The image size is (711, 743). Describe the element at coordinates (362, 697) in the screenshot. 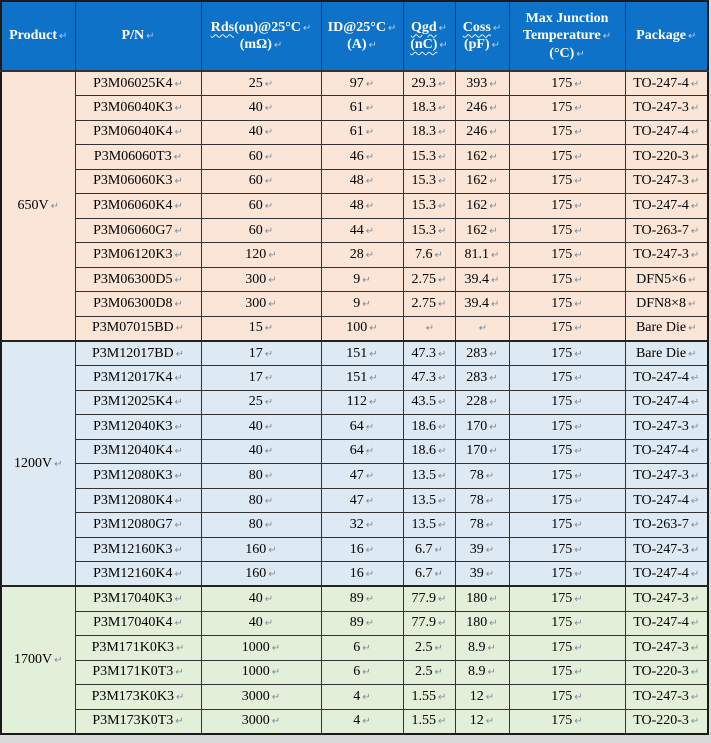

I see `cell-idcur: 4 ↵` at that location.